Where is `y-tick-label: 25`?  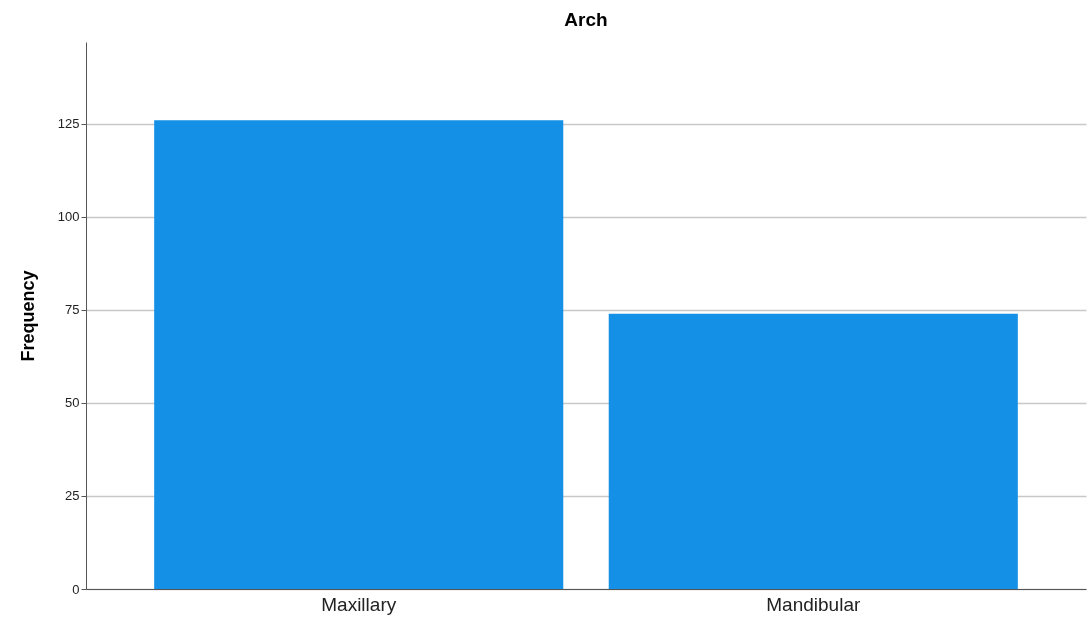 y-tick-label: 25 is located at coordinates (72, 496).